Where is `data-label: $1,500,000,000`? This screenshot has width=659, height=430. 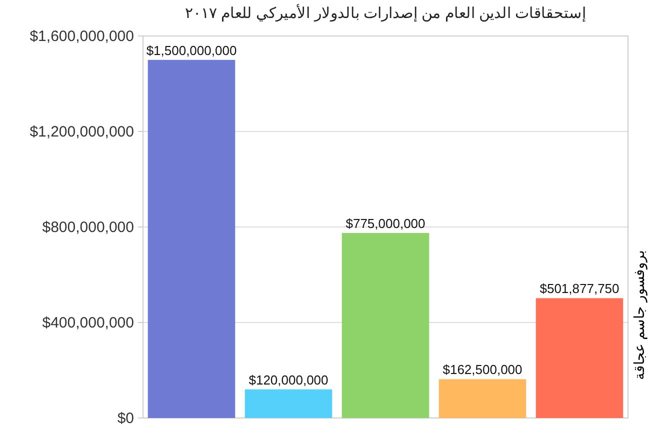
data-label: $1,500,000,000 is located at coordinates (191, 50).